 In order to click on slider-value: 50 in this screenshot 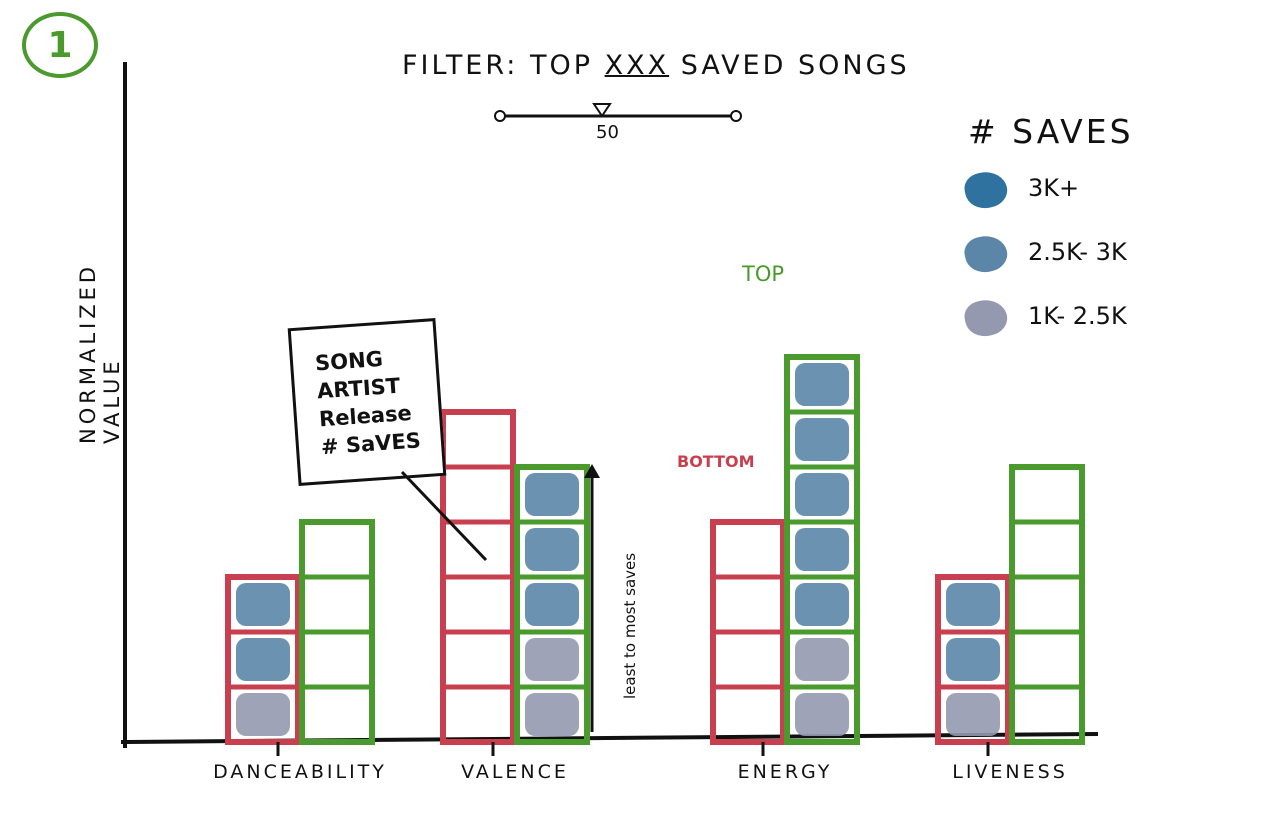, I will do `click(607, 132)`.